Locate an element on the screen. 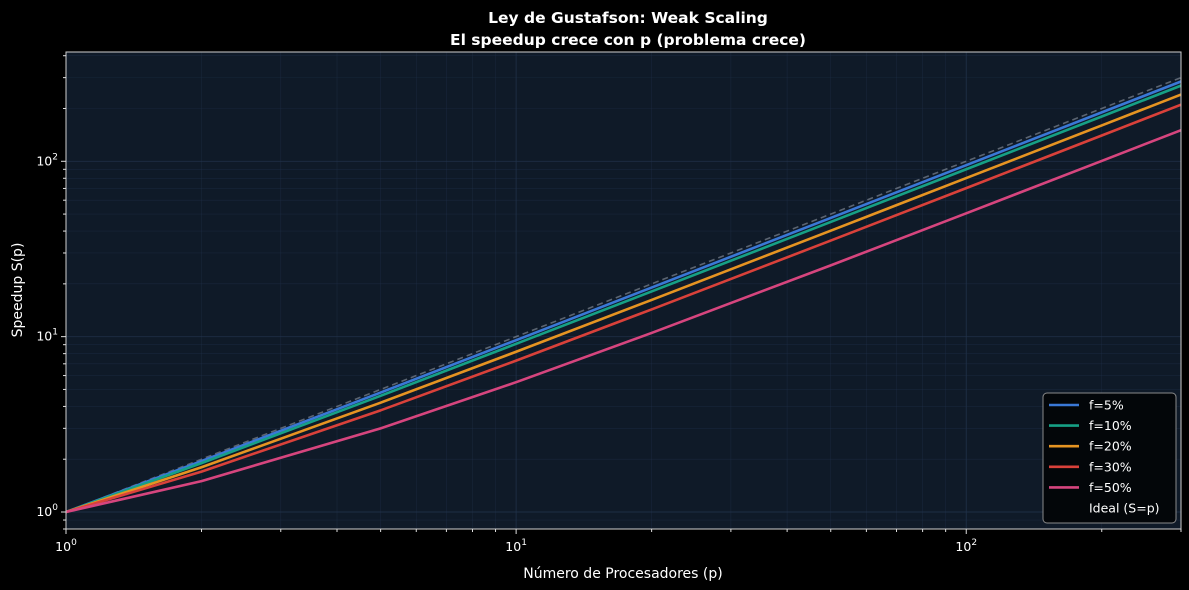 The width and height of the screenshot is (1189, 590). x-axis-label: Número de Procesadores (p) is located at coordinates (622, 574).